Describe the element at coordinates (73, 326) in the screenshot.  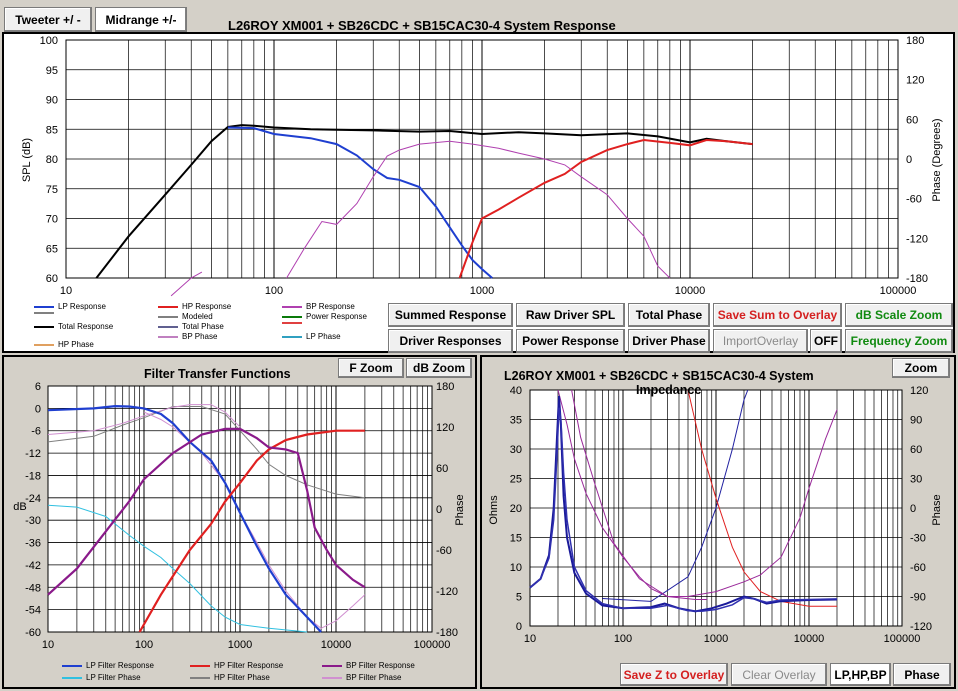
I see `legend-item: Total Response` at that location.